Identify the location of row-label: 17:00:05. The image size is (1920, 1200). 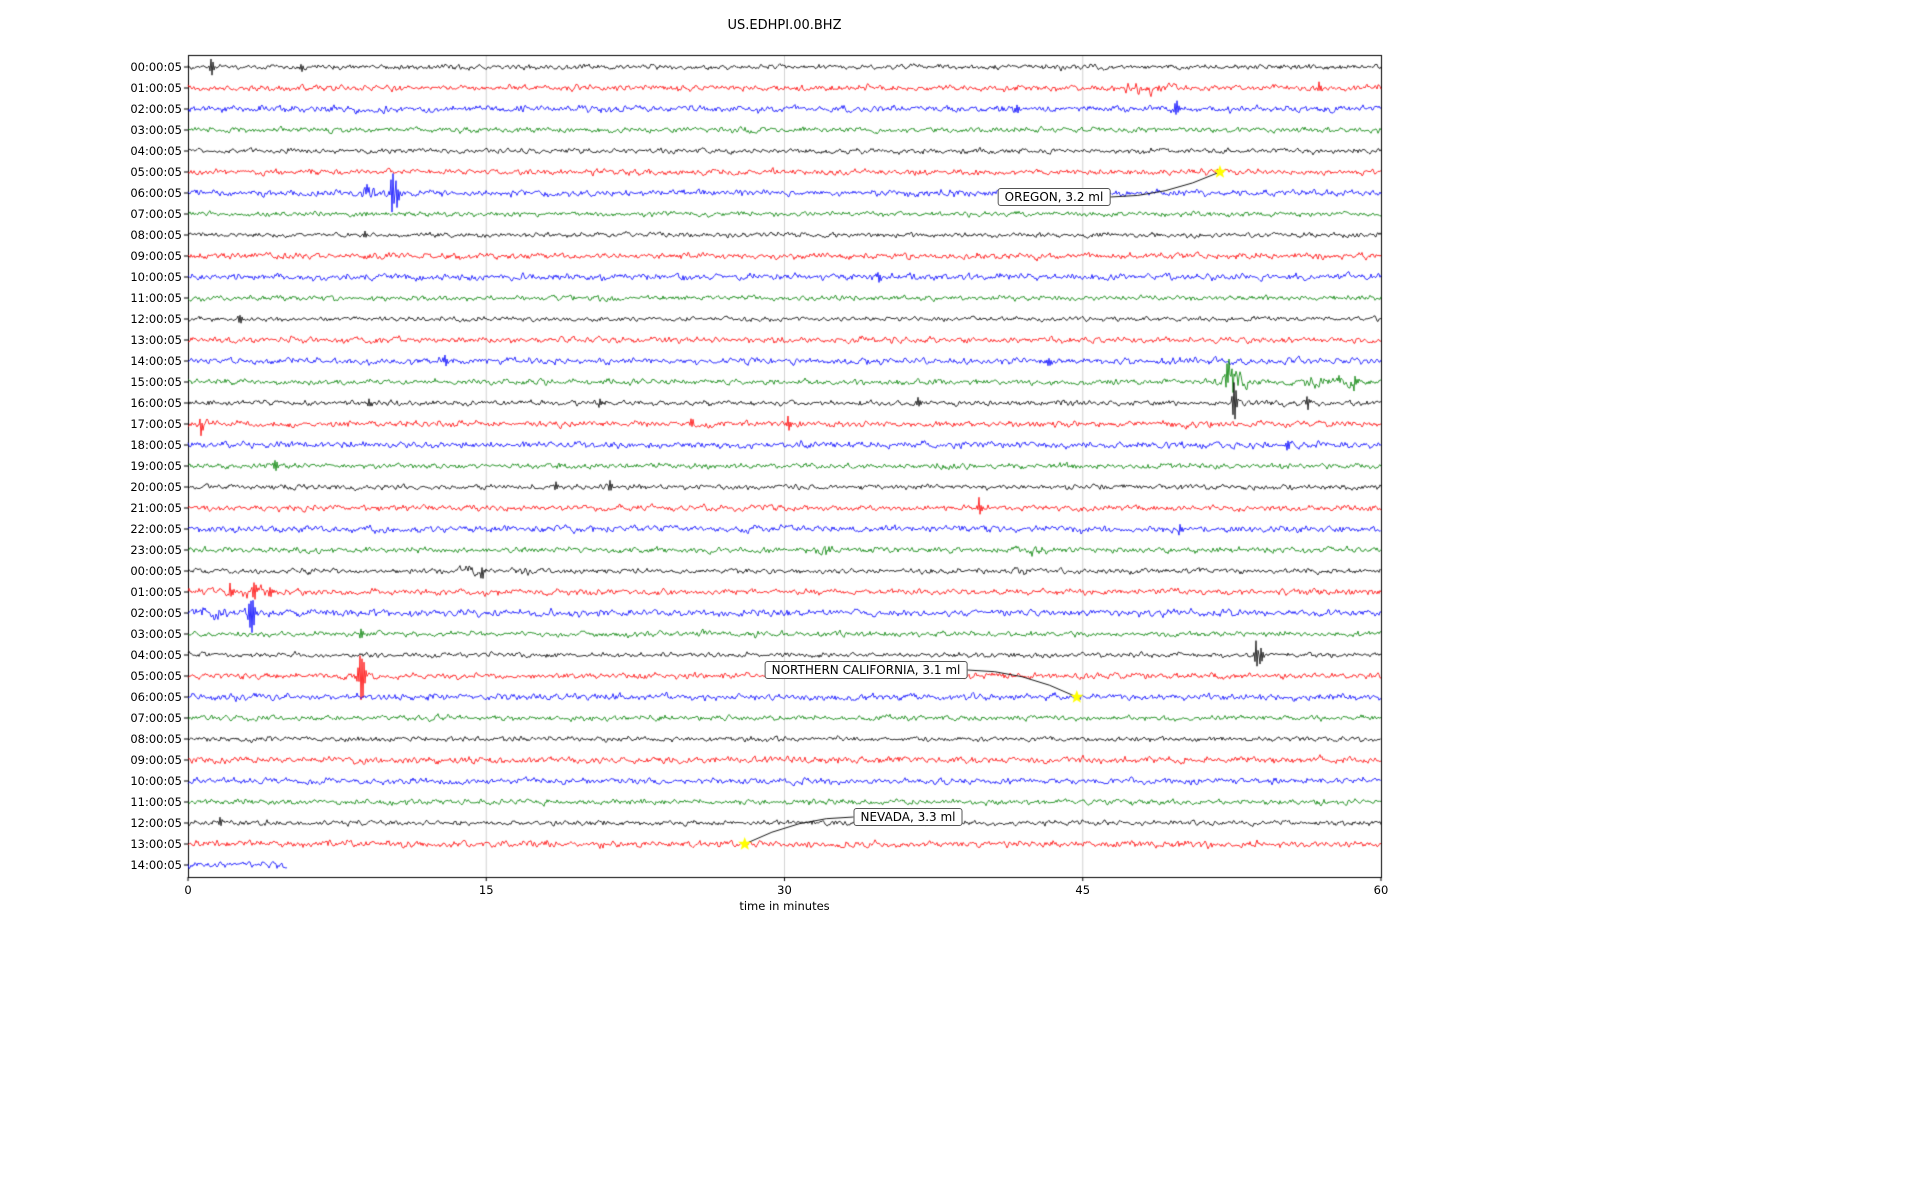
(156, 424).